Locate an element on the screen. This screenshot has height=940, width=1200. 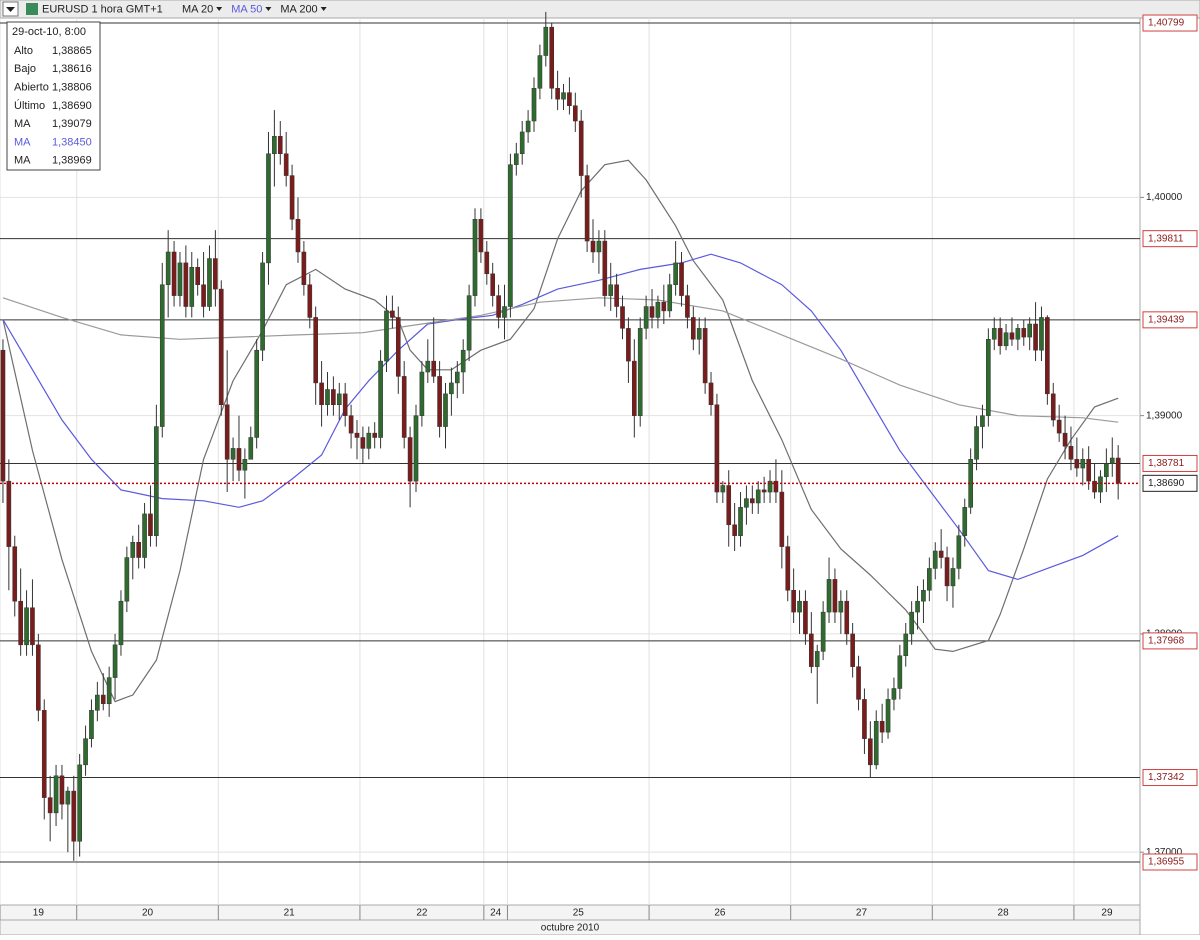
x-tick-label: 27 is located at coordinates (862, 913).